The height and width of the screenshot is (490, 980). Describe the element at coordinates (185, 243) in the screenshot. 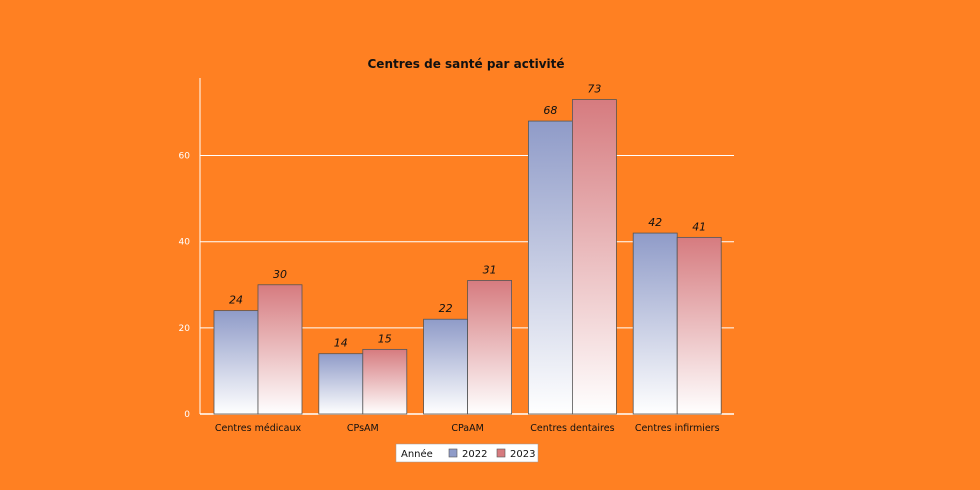

I see `y-tick-label: 40` at that location.